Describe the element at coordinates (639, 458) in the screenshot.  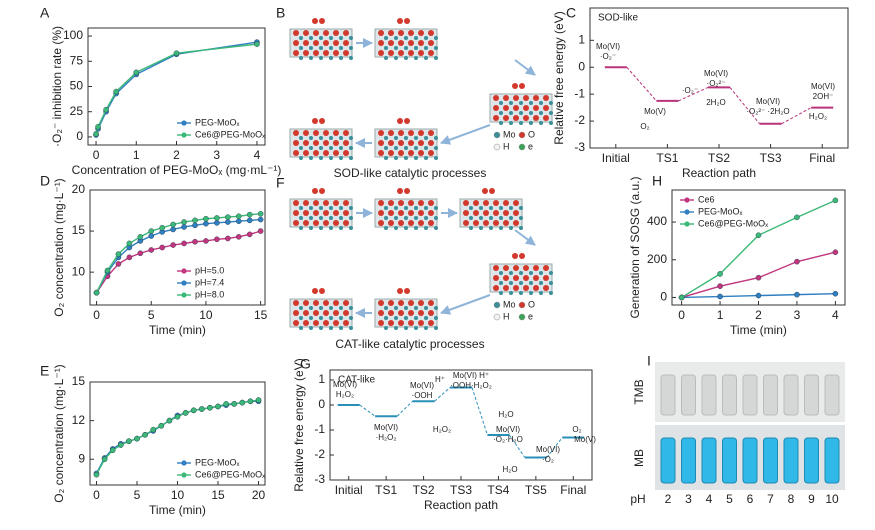
I see `row-label: MB` at that location.